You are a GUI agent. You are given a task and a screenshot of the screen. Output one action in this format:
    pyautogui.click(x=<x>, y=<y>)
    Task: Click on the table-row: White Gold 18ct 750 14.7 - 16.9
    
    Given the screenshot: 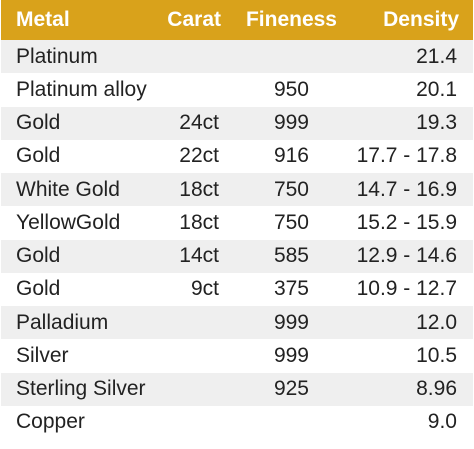 What is the action you would take?
    pyautogui.click(x=237, y=190)
    